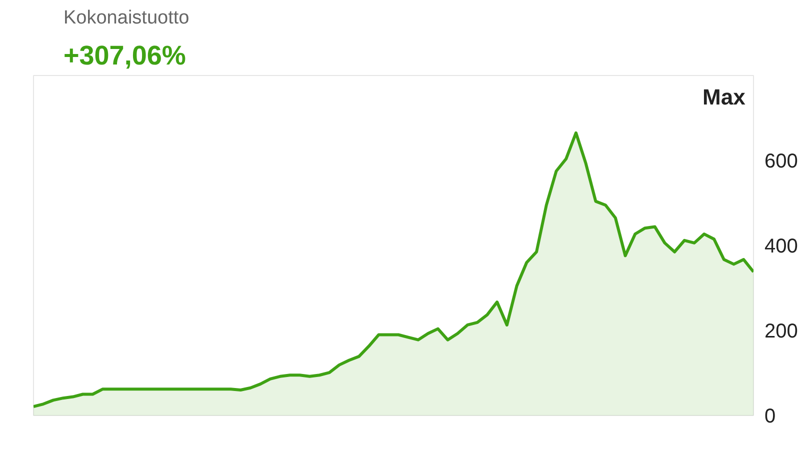 The width and height of the screenshot is (800, 470). I want to click on y-tick-label: 0, so click(770, 417).